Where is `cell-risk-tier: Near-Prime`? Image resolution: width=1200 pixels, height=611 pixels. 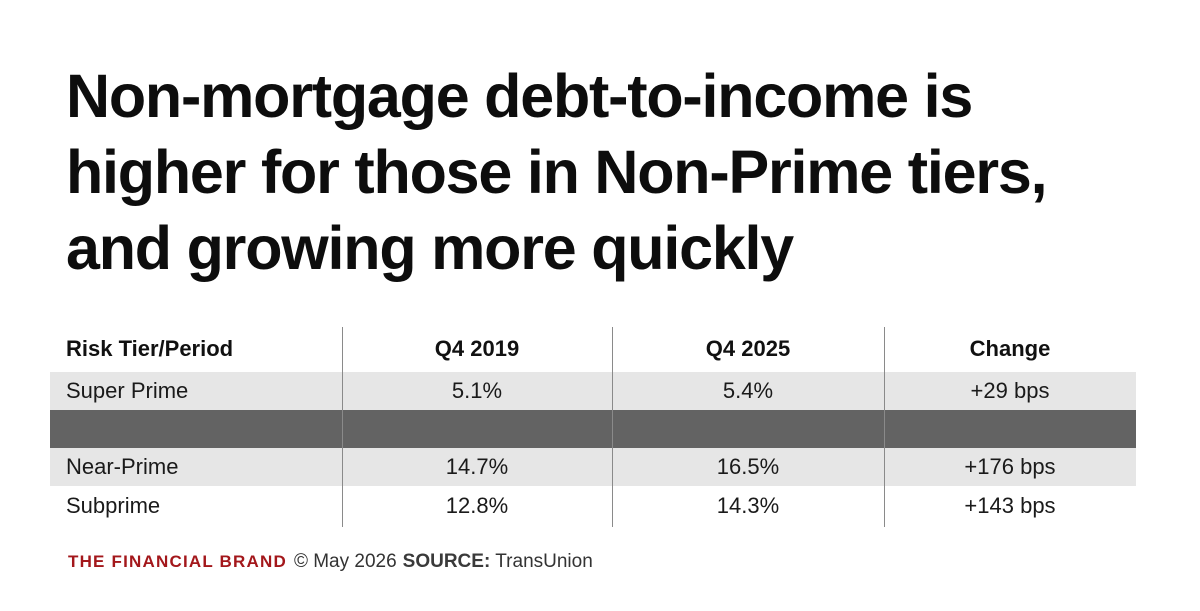 cell-risk-tier: Near-Prime is located at coordinates (122, 466).